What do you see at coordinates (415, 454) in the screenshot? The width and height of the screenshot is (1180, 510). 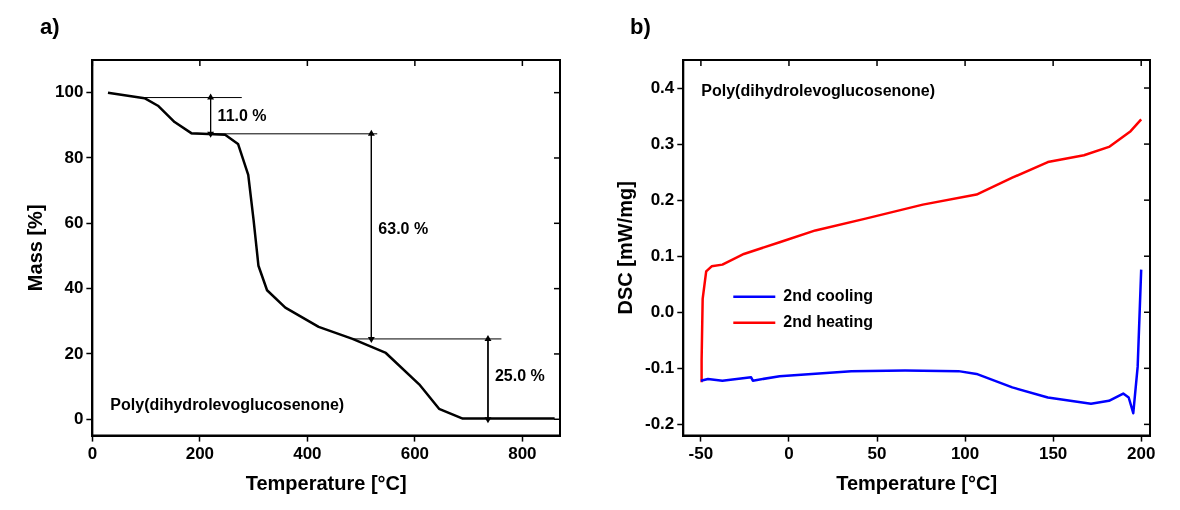 I see `x-tick-label: 600` at bounding box center [415, 454].